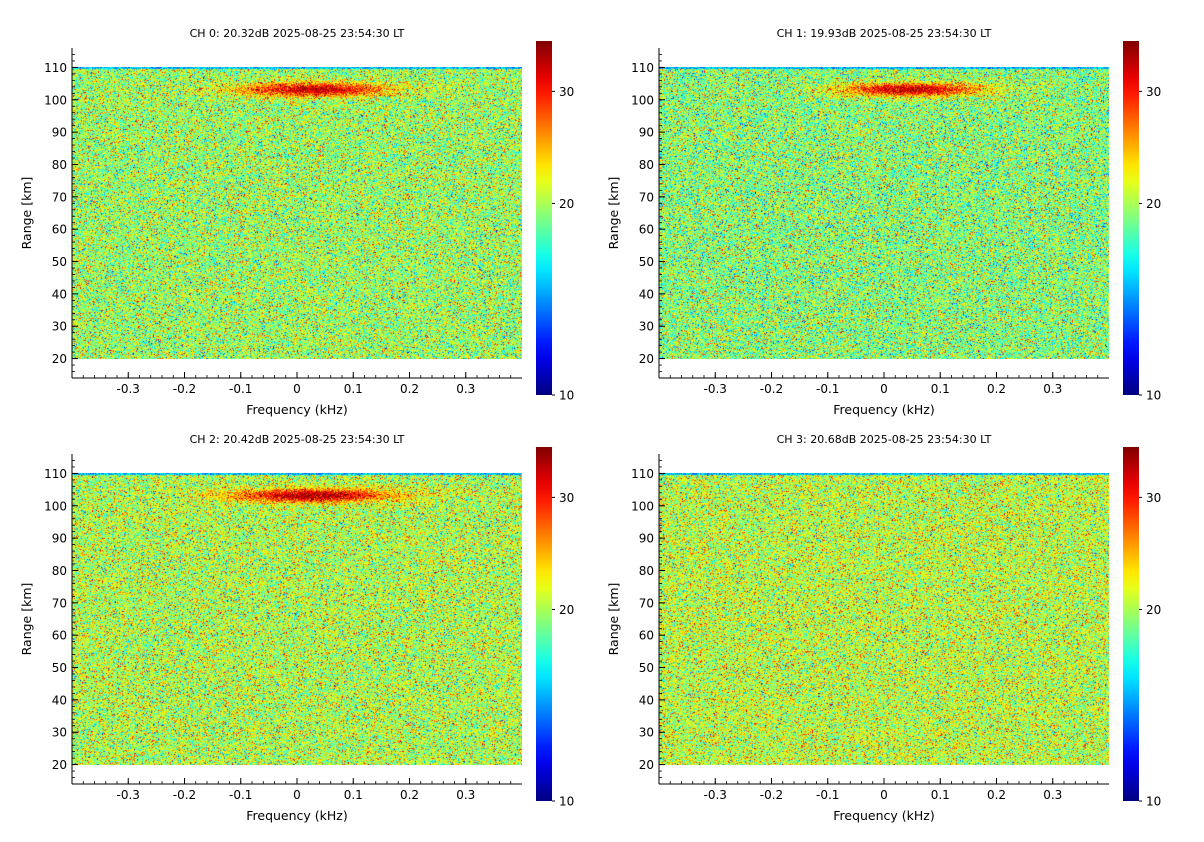 The image size is (1204, 842). Describe the element at coordinates (884, 33) in the screenshot. I see `chart-title: CH 1: 19.93dB 2025-08-25 23:54:30 LT` at that location.